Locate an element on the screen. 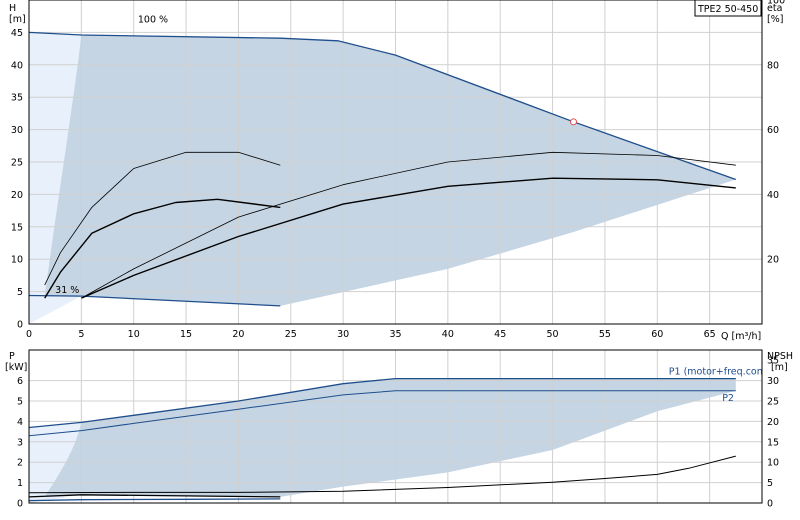 The image size is (800, 520). head-axis-label: H is located at coordinates (12, 8).